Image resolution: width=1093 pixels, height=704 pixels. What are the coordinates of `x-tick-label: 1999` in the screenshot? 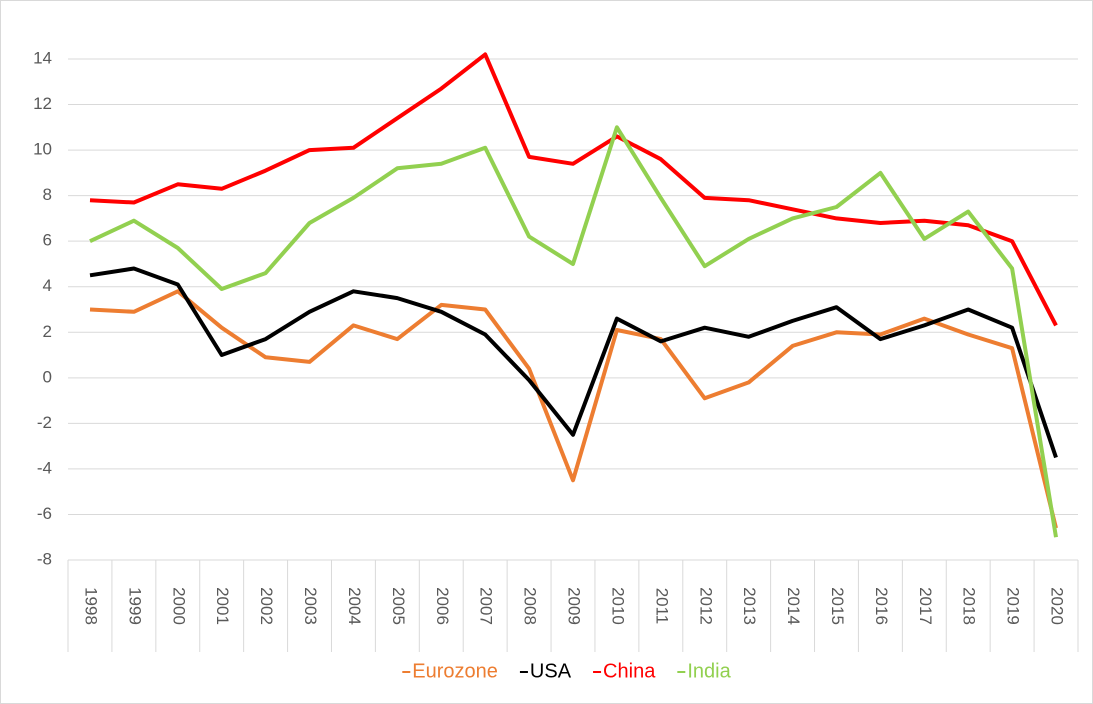 It's located at (134, 606).